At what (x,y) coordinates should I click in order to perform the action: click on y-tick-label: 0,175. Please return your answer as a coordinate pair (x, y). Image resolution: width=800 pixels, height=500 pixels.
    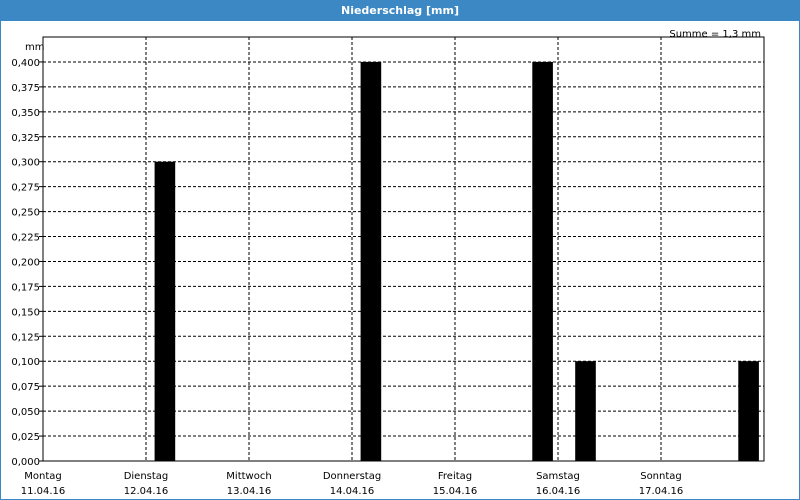
    Looking at the image, I should click on (25, 287).